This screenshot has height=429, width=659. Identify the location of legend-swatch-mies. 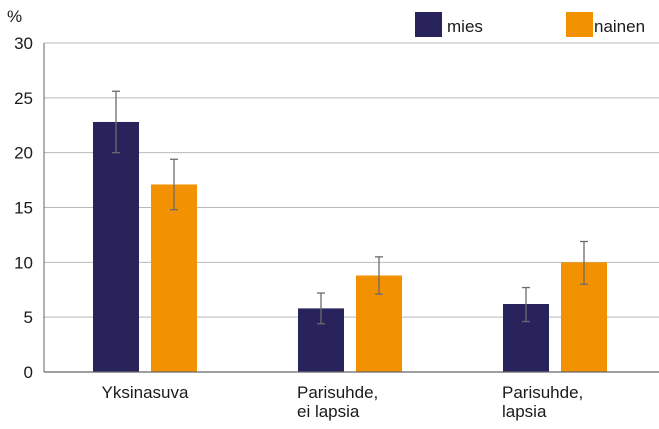
(428, 24).